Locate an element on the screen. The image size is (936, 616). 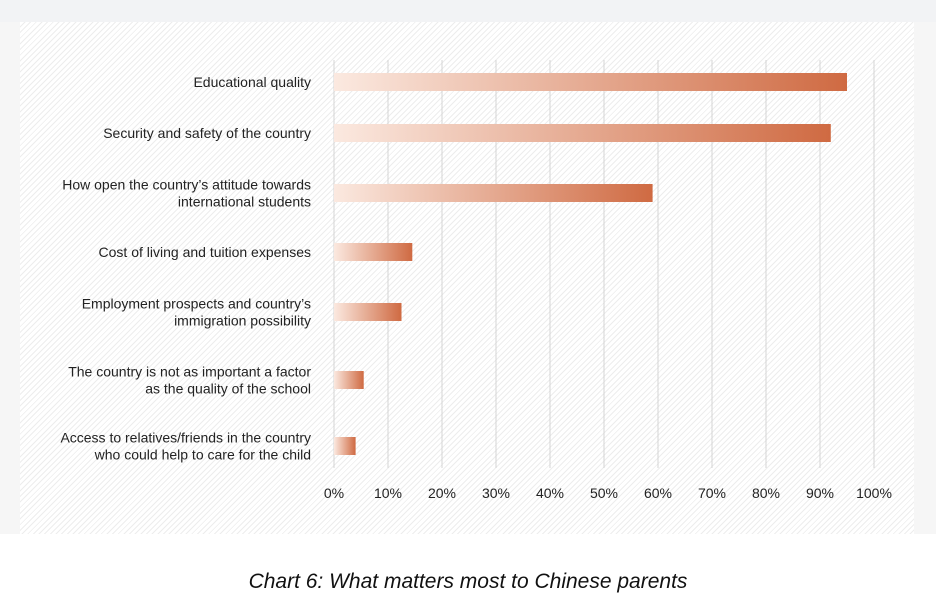
category-label: Cost of living and tuition expenses is located at coordinates (205, 252).